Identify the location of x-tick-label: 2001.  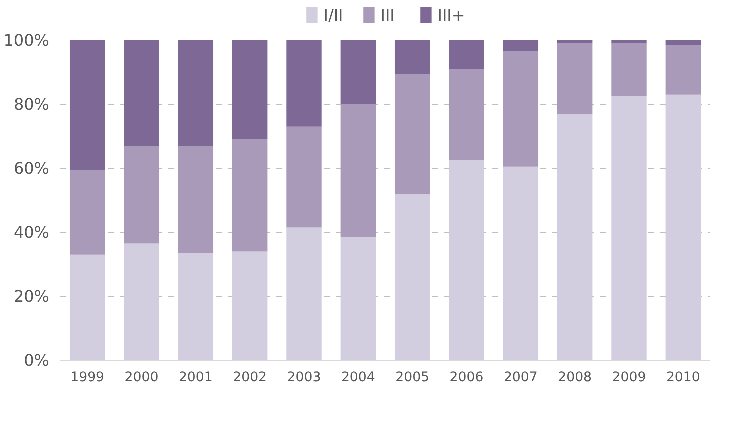
(195, 378).